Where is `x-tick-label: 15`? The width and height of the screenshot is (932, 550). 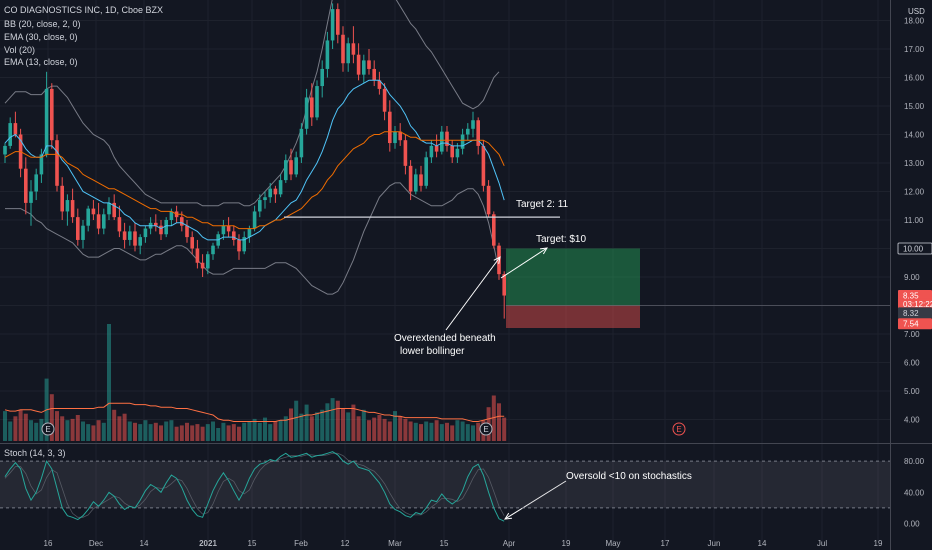 x-tick-label: 15 is located at coordinates (252, 543).